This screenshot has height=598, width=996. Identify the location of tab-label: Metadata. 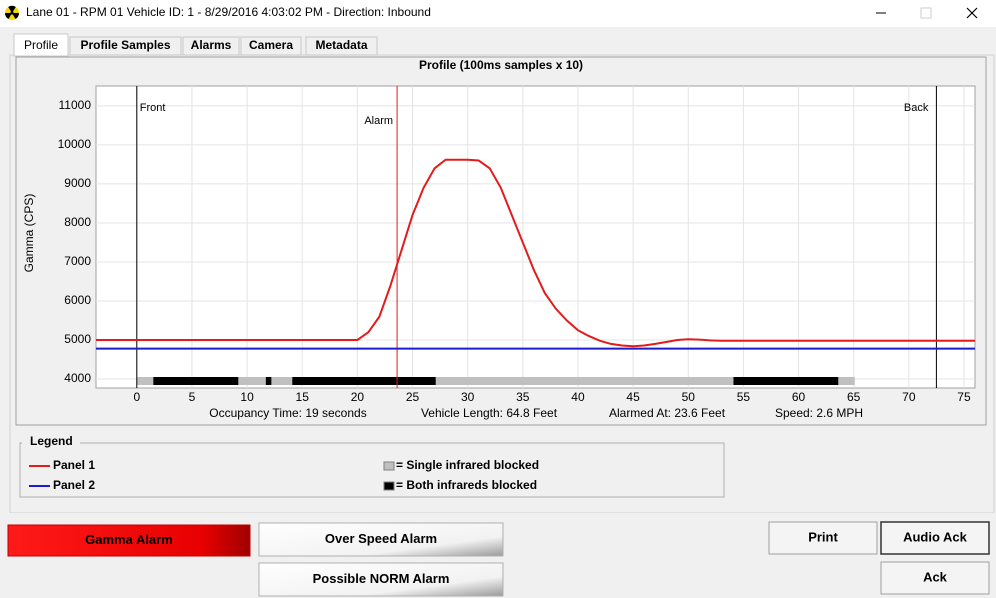
(341, 45).